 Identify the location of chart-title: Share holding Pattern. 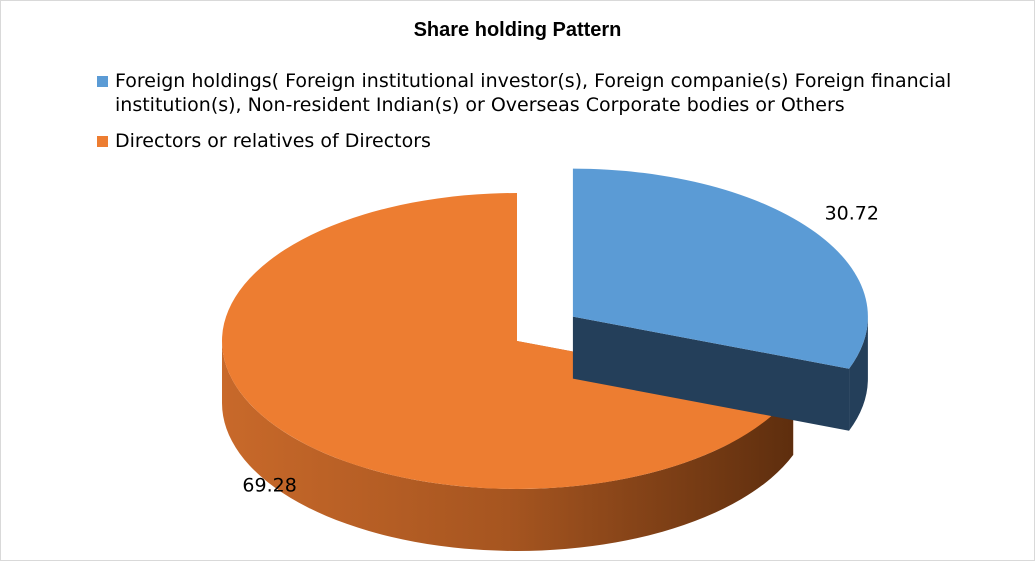
(517, 30).